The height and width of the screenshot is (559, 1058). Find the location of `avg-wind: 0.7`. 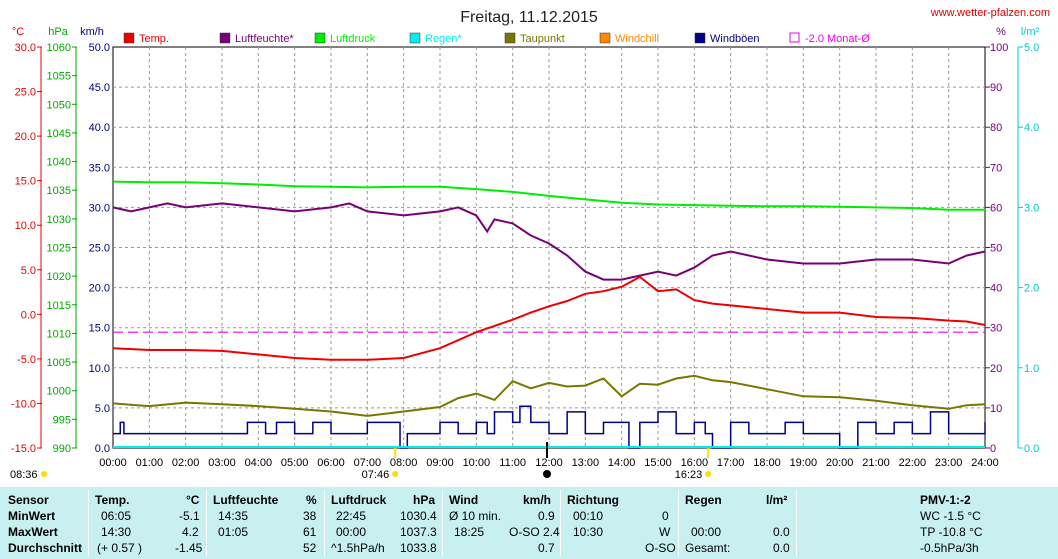

avg-wind: 0.7 is located at coordinates (546, 548).